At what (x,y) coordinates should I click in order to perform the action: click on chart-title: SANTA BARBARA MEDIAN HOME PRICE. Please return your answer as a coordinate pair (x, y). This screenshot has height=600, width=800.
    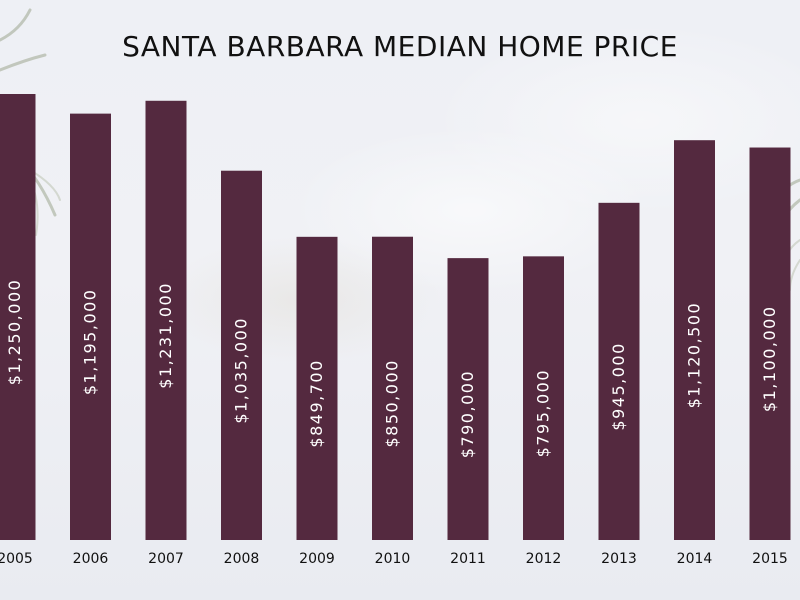
    Looking at the image, I should click on (400, 46).